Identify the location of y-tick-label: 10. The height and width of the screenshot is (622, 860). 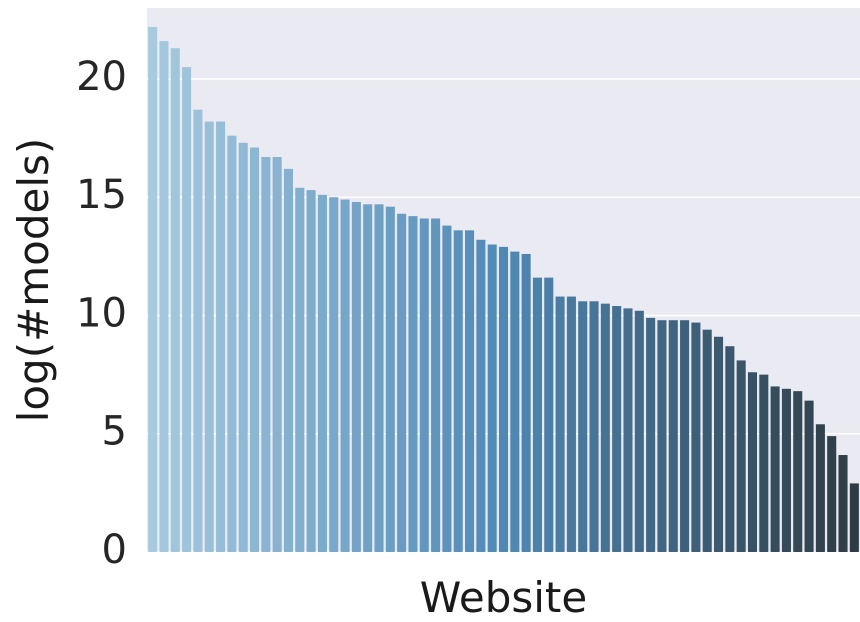
(101, 313).